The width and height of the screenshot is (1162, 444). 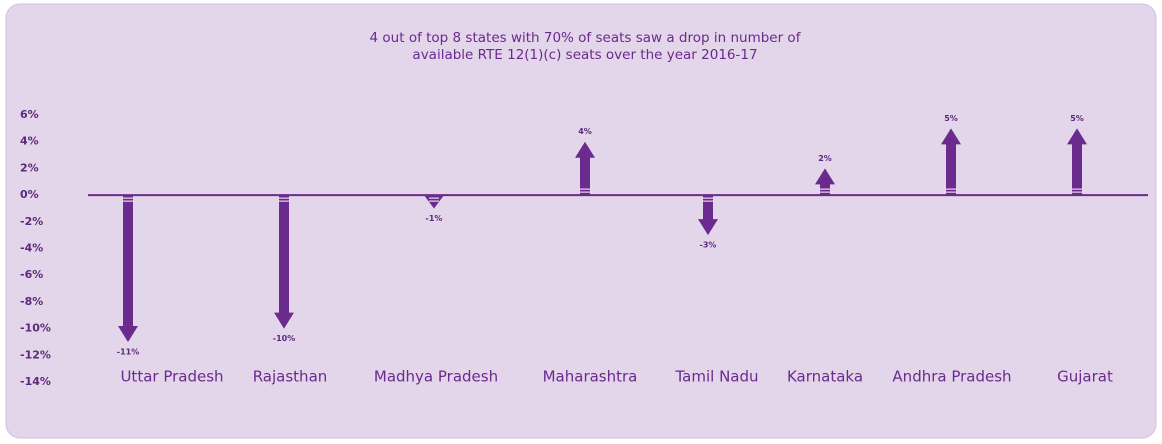 What do you see at coordinates (31, 248) in the screenshot?
I see `y-tick-label: -4%` at bounding box center [31, 248].